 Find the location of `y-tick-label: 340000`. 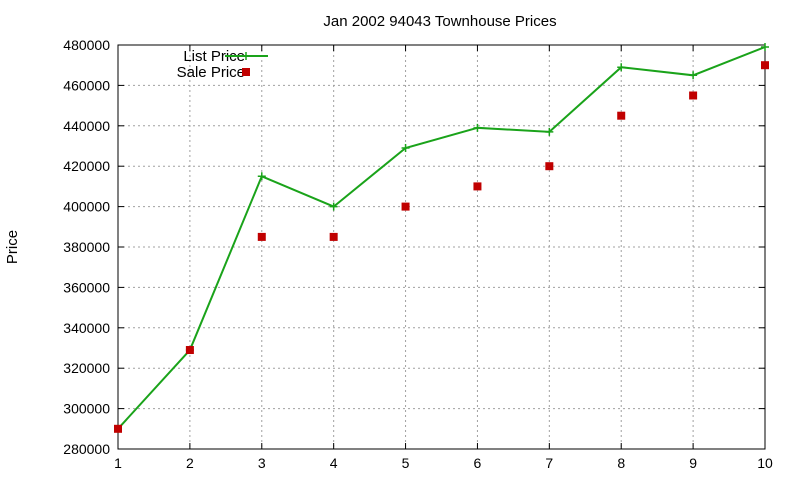

y-tick-label: 340000 is located at coordinates (86, 328).